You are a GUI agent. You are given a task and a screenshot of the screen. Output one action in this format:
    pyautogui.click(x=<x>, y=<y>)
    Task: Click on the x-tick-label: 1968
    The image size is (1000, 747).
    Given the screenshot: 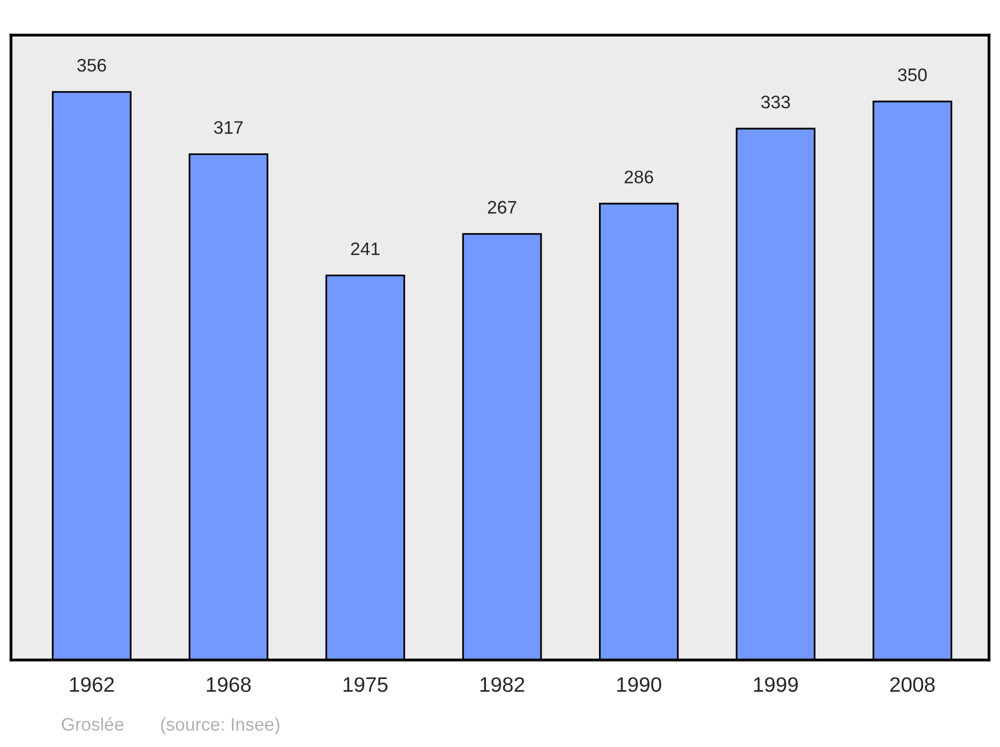 What is the action you would take?
    pyautogui.click(x=228, y=684)
    